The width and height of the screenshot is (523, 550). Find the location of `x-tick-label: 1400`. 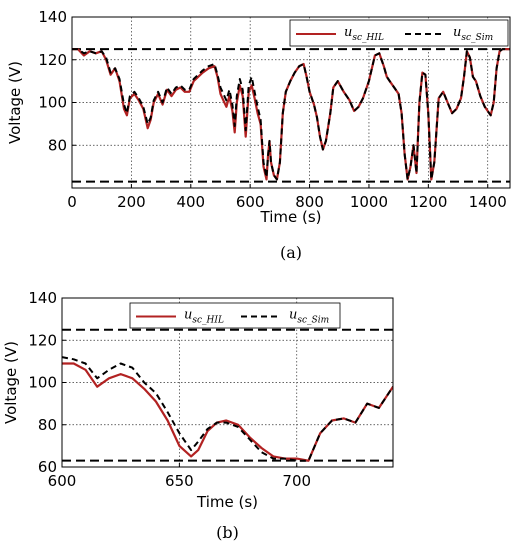

x-tick-label: 1400 is located at coordinates (488, 202).